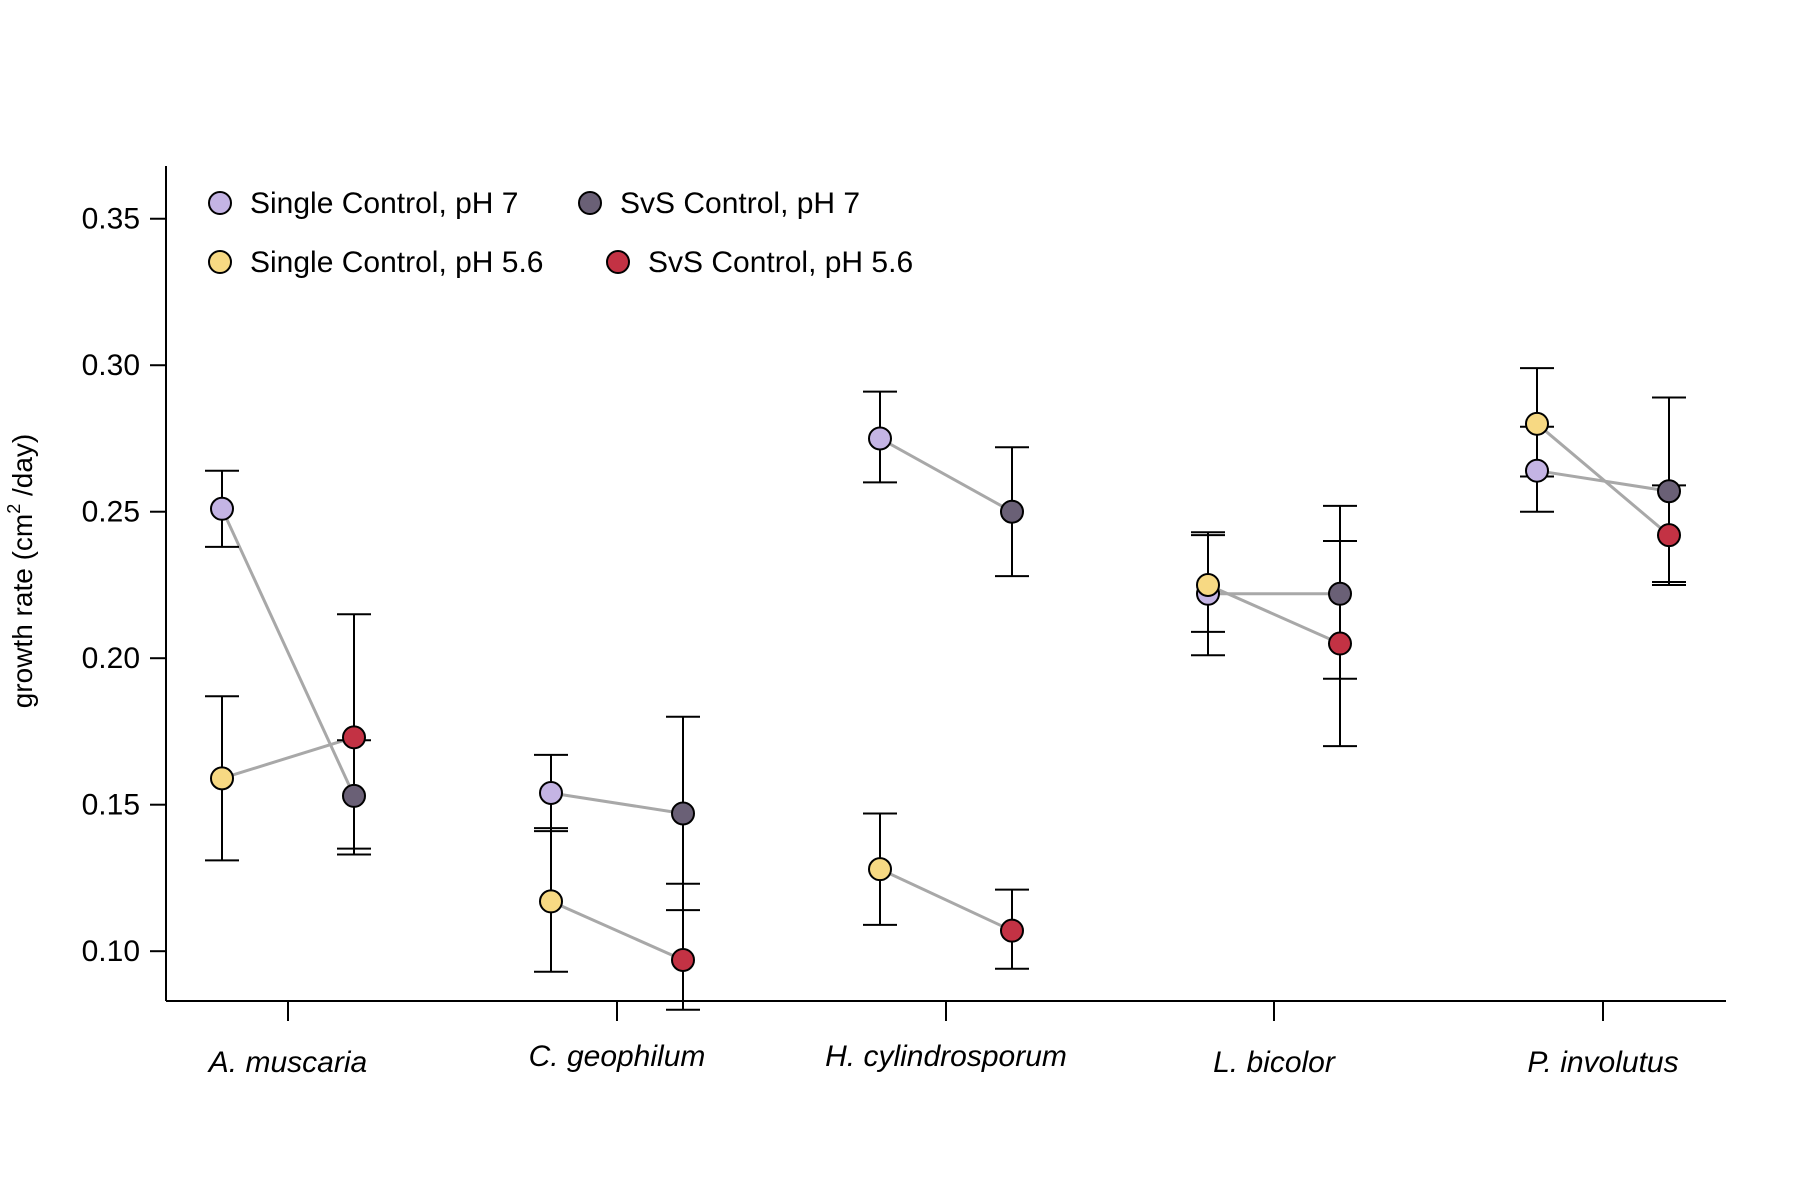  Describe the element at coordinates (22, 611) in the screenshot. I see `y-axis-title-main: growth rate (cm` at that location.